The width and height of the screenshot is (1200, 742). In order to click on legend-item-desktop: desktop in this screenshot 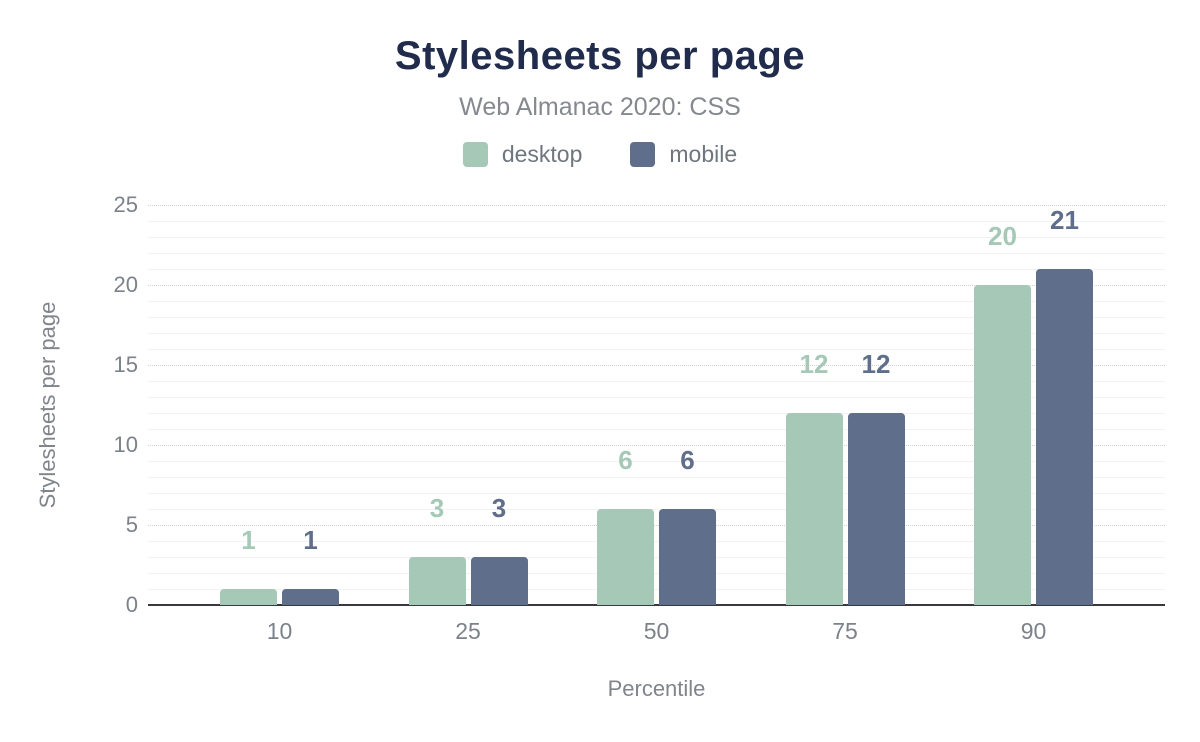, I will do `click(522, 154)`.